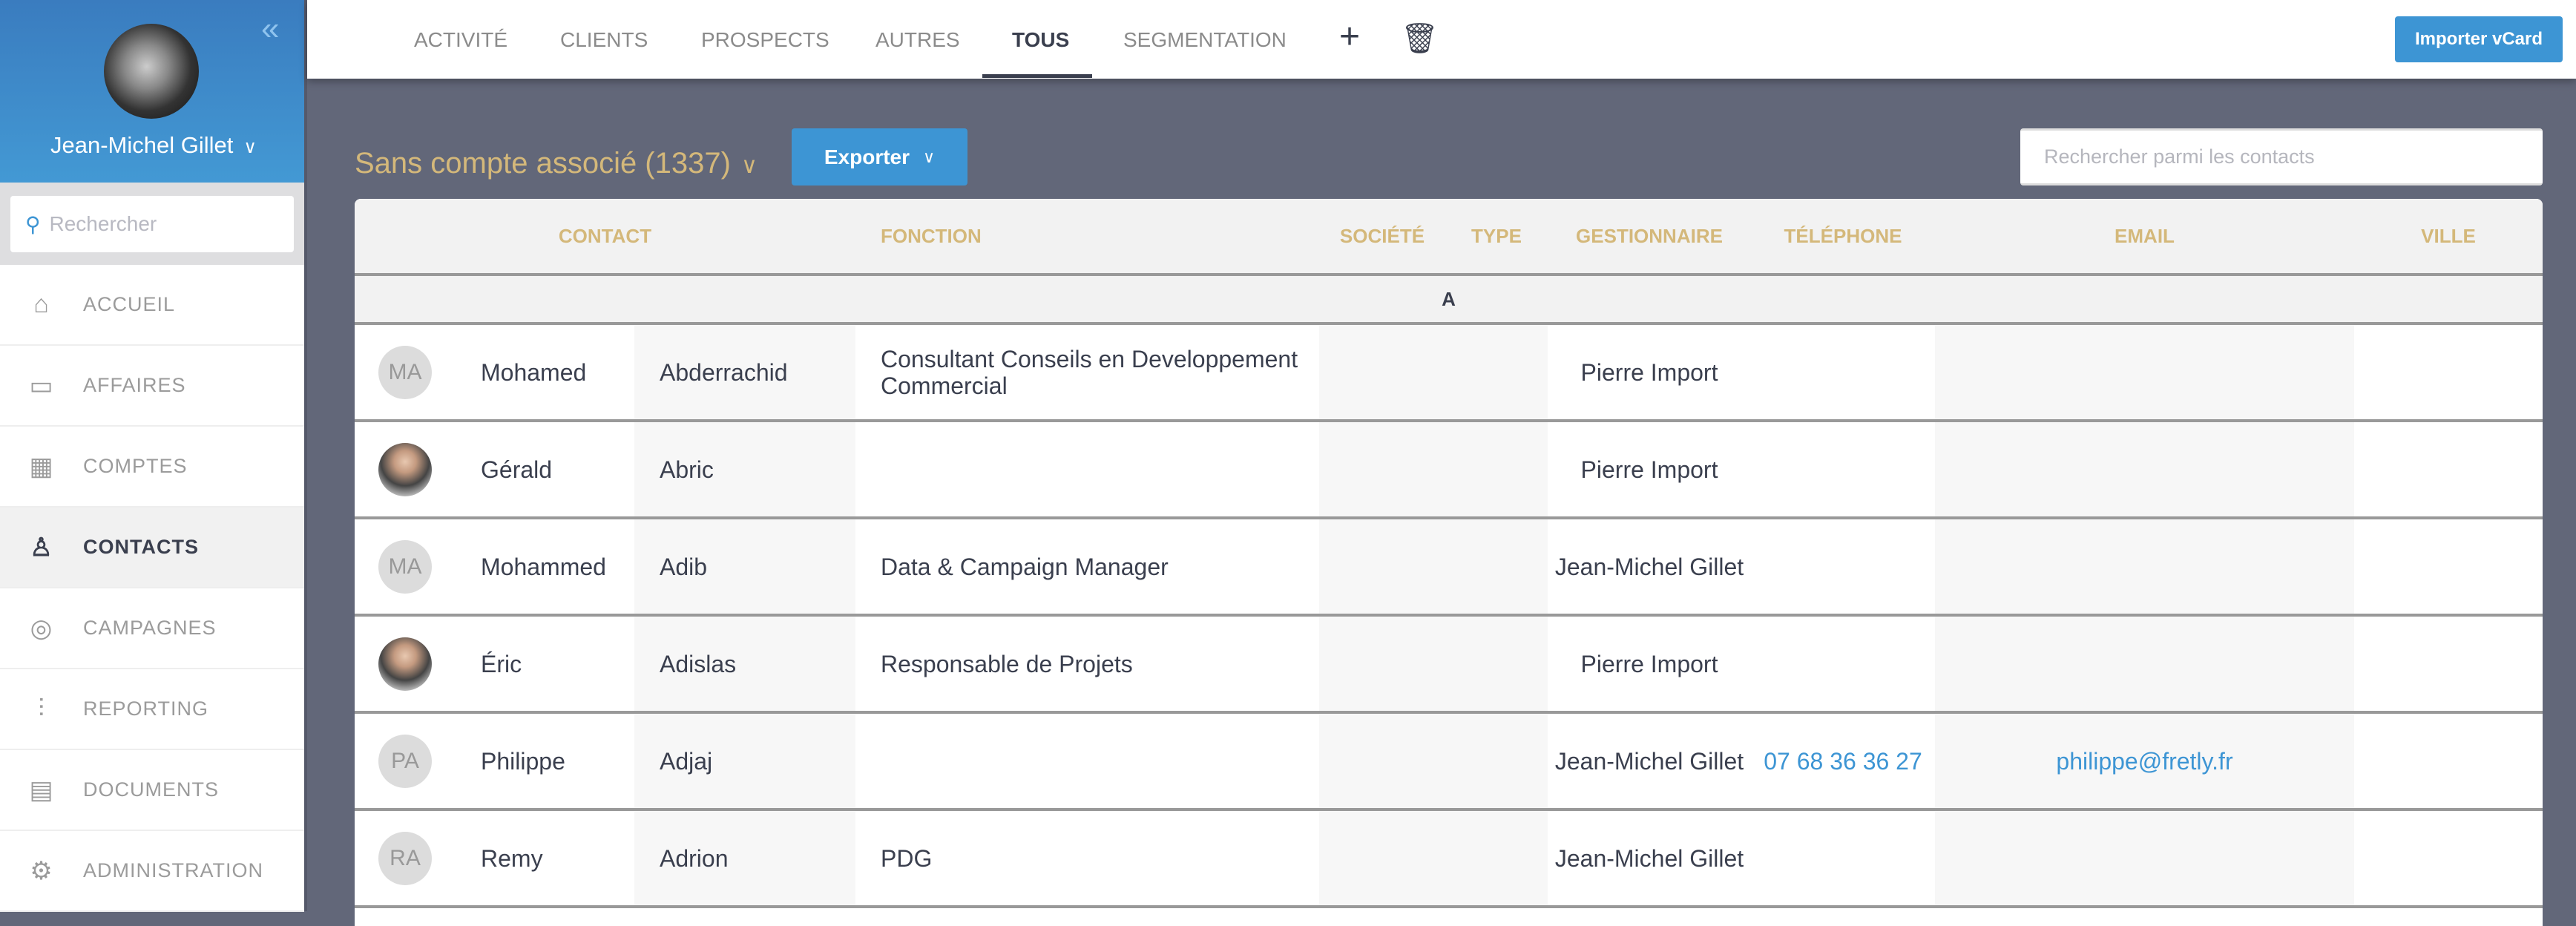 This screenshot has width=2576, height=926. Describe the element at coordinates (103, 224) in the screenshot. I see `search-placeholder: Rechercher` at that location.